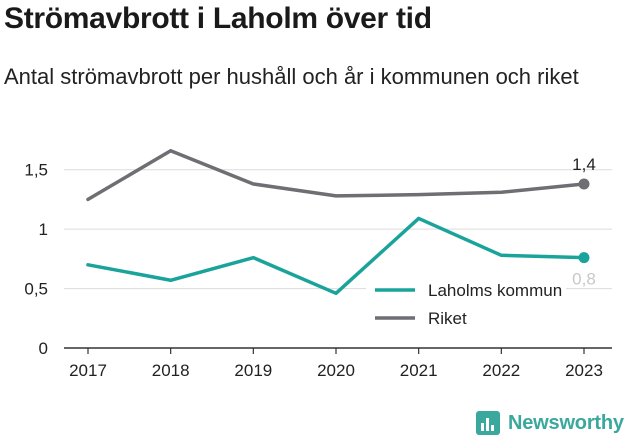  Describe the element at coordinates (566, 422) in the screenshot. I see `logo-text: Newsworthy` at that location.